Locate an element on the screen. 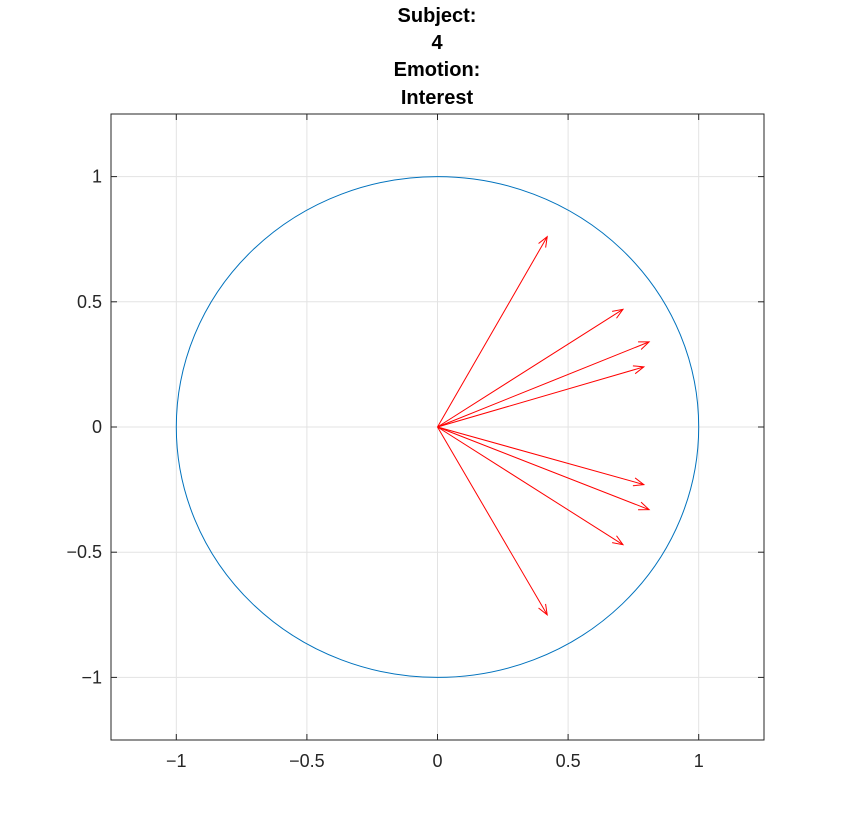 The image size is (845, 833). x-tick-label: 0.5 is located at coordinates (568, 761).